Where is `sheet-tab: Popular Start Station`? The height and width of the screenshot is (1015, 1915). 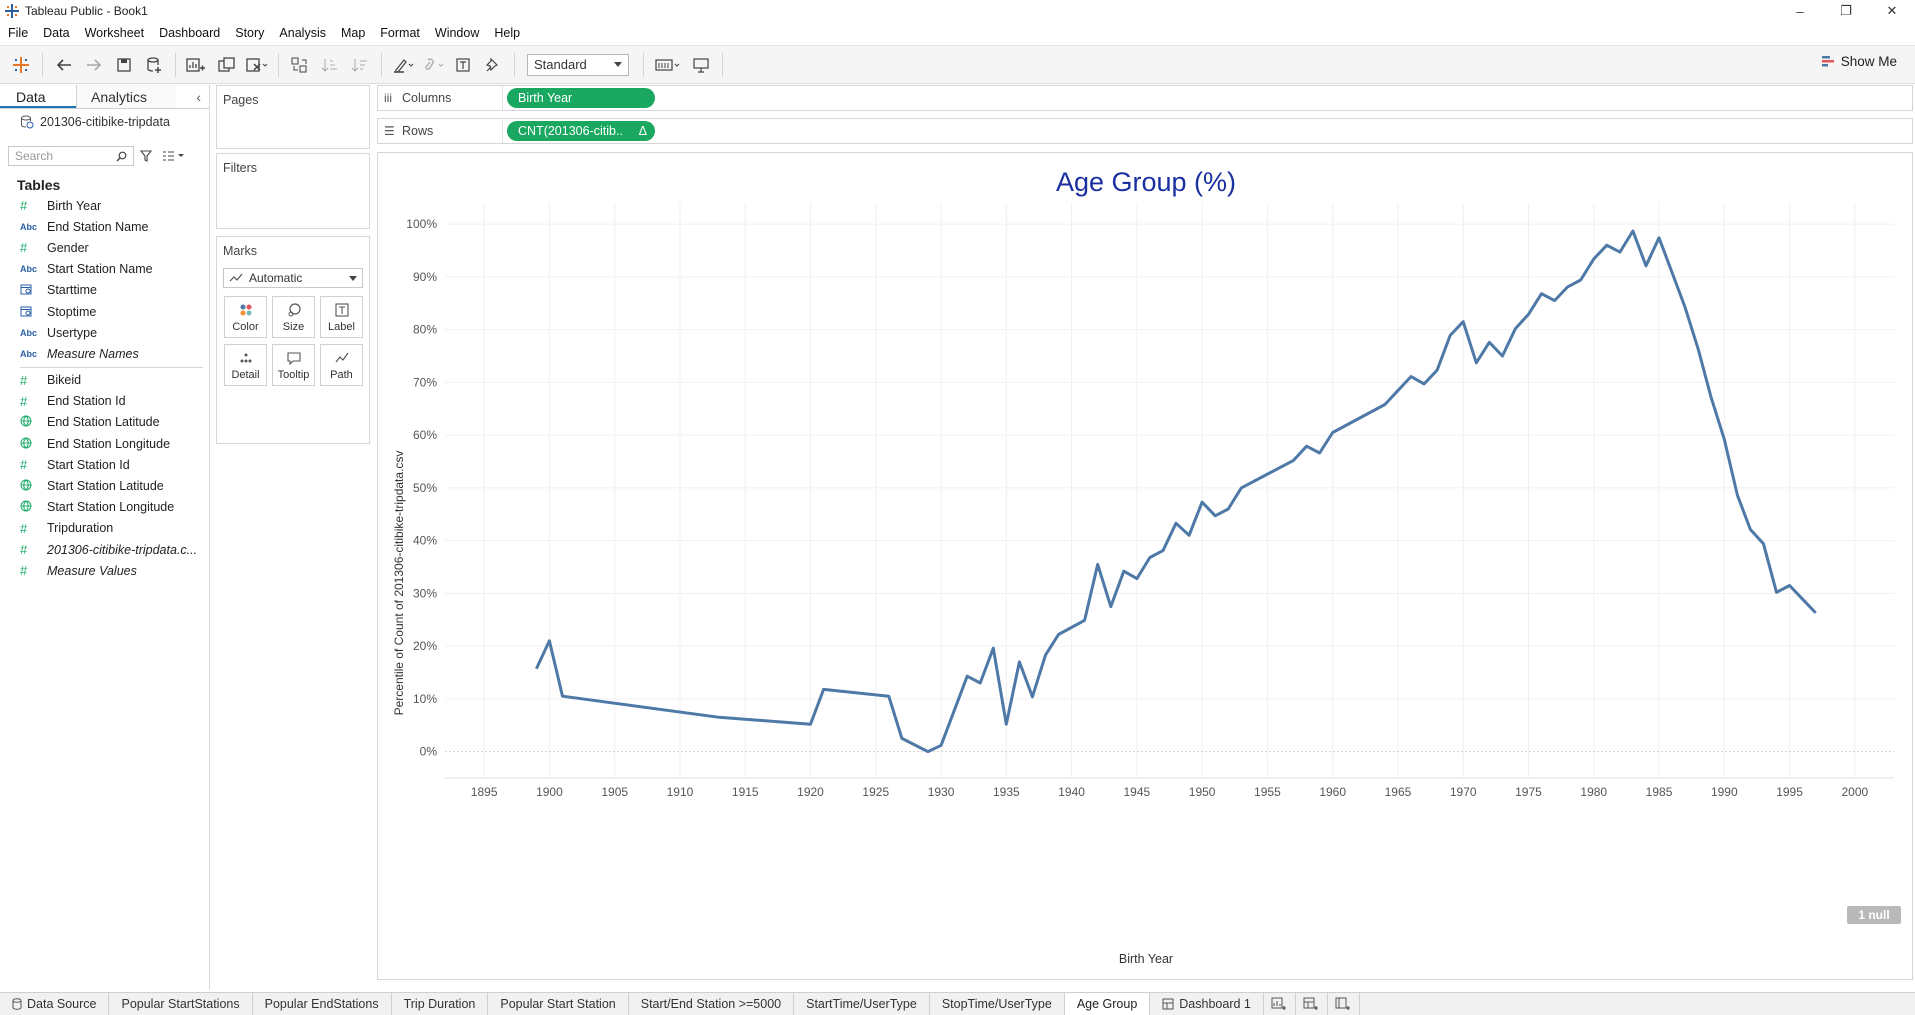 sheet-tab: Popular Start Station is located at coordinates (558, 1004).